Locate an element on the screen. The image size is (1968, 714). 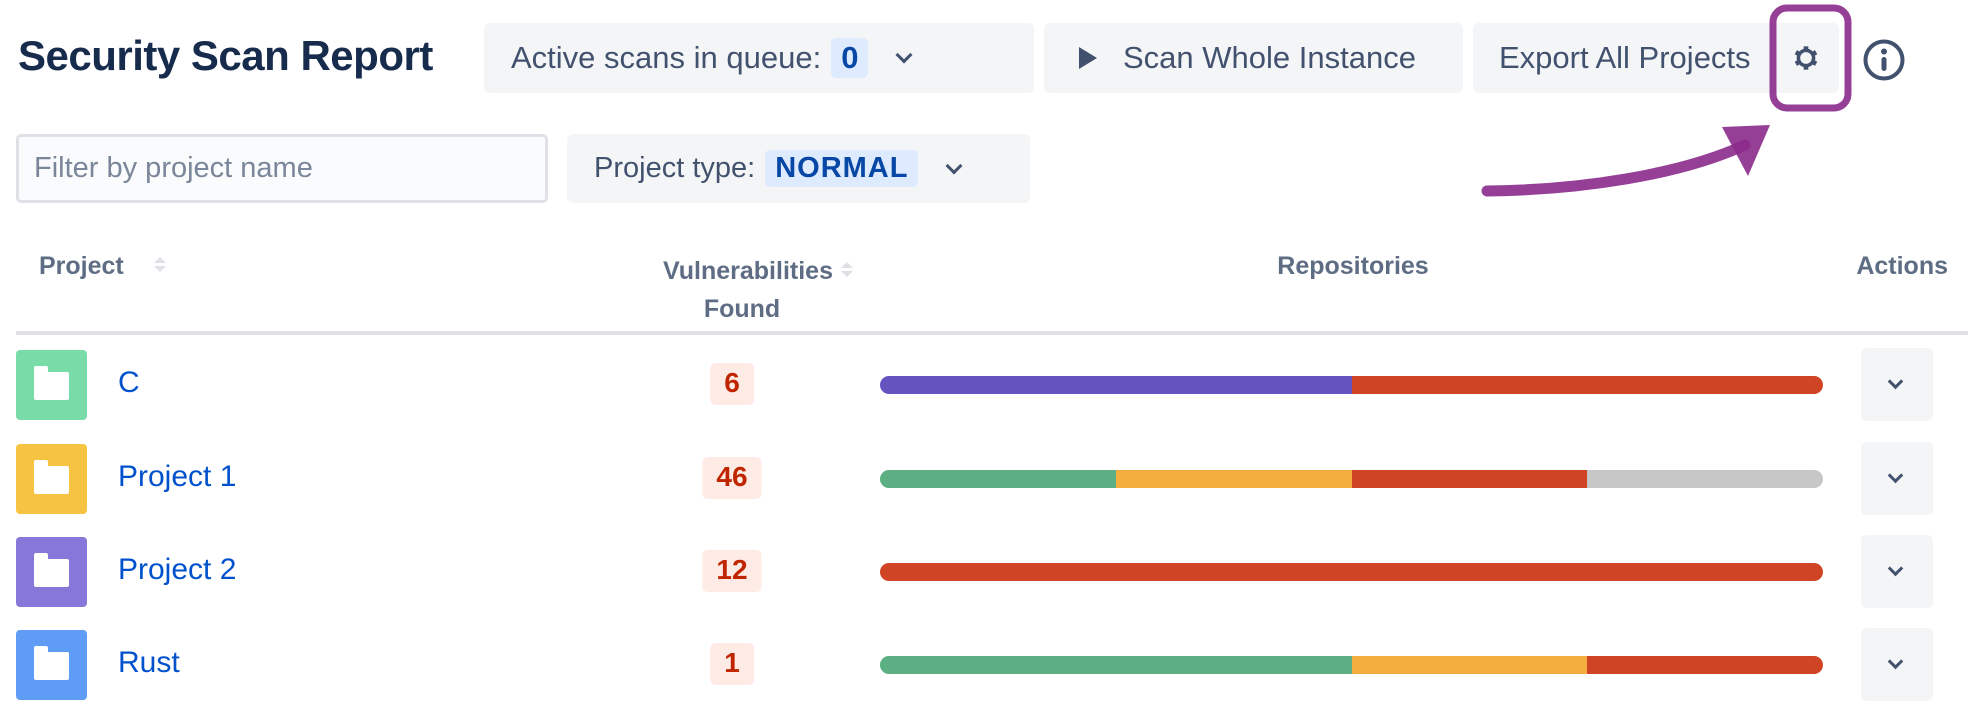
column-header-vulnerabilities: Vulnerabilities Found is located at coordinates (752, 290).